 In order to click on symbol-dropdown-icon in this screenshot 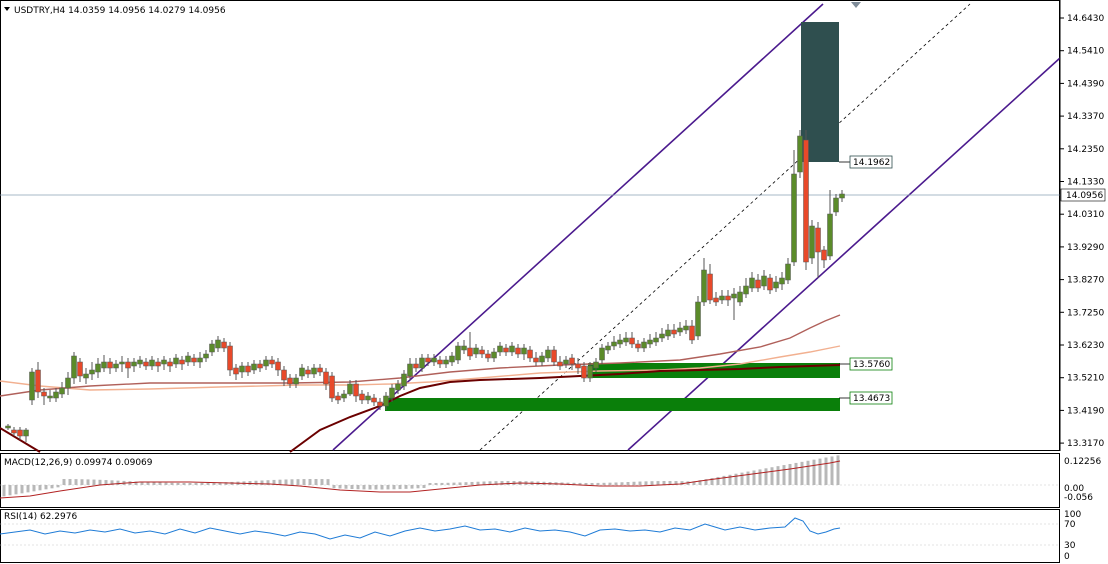, I will do `click(7, 9)`.